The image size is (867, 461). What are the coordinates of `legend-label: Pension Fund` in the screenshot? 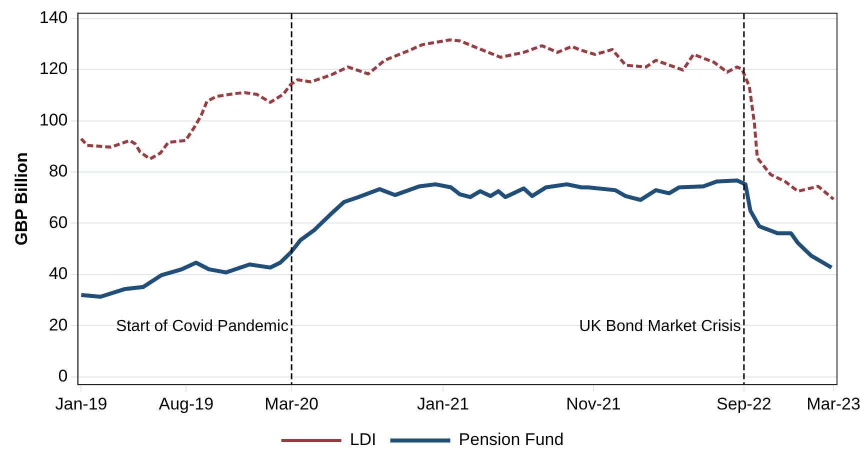 It's located at (511, 440).